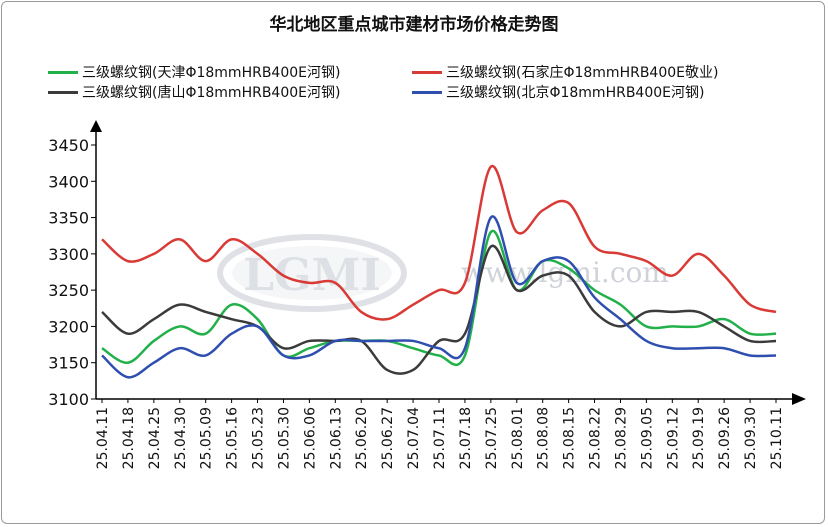  I want to click on legend-item-tangshan: 三级螺纹钢(唐山Φ18mmHRB400E河钢), so click(194, 92).